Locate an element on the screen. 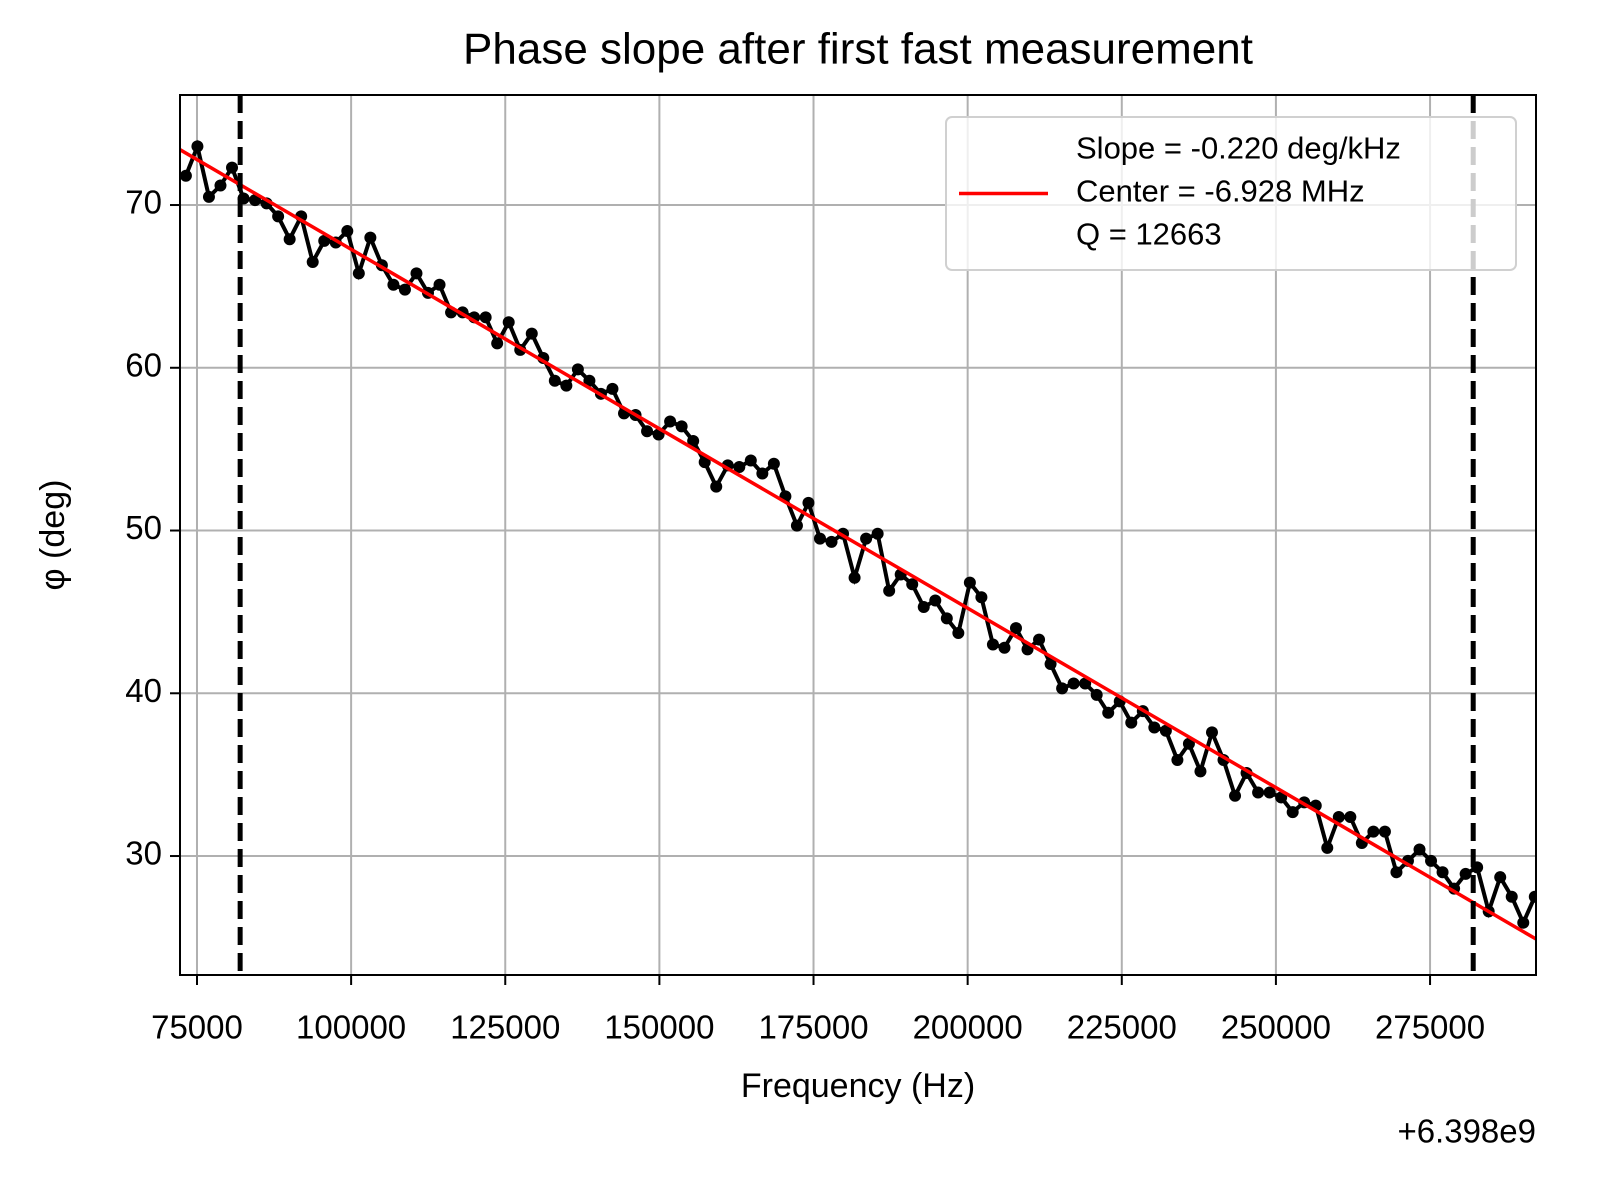 The image size is (1612, 1179). legend-label: Center = -6.928 MHz is located at coordinates (1220, 191).